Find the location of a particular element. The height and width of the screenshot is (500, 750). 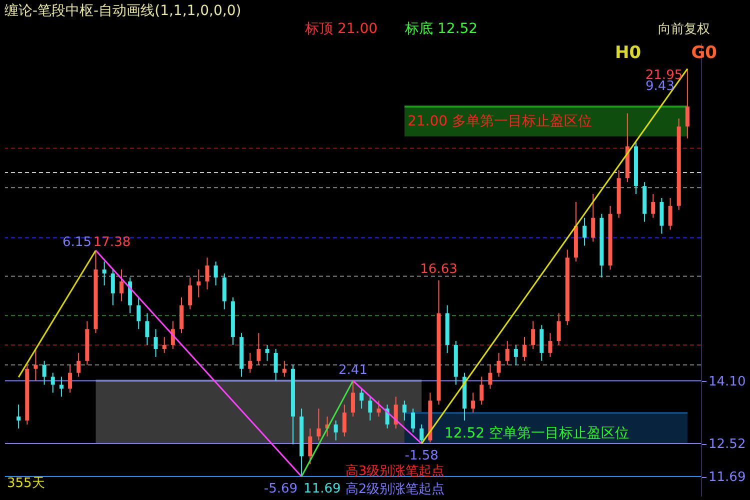

annotation: 355天 is located at coordinates (26, 483).